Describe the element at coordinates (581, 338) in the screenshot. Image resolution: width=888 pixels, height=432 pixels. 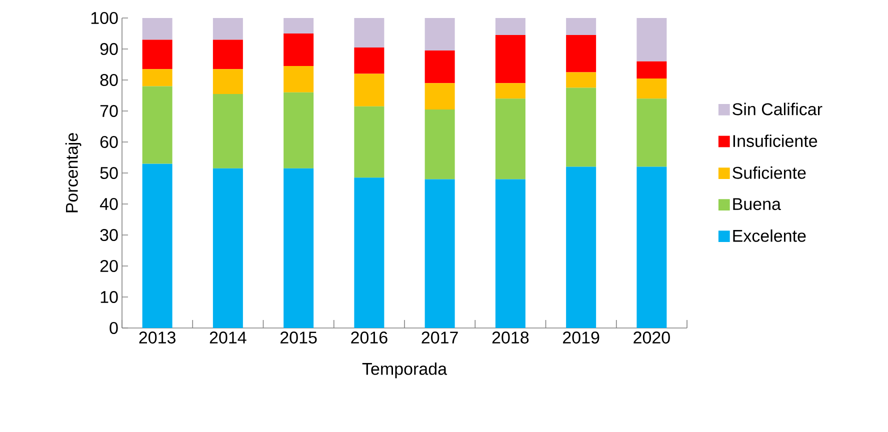
I see `x-tick-label: 2019` at that location.